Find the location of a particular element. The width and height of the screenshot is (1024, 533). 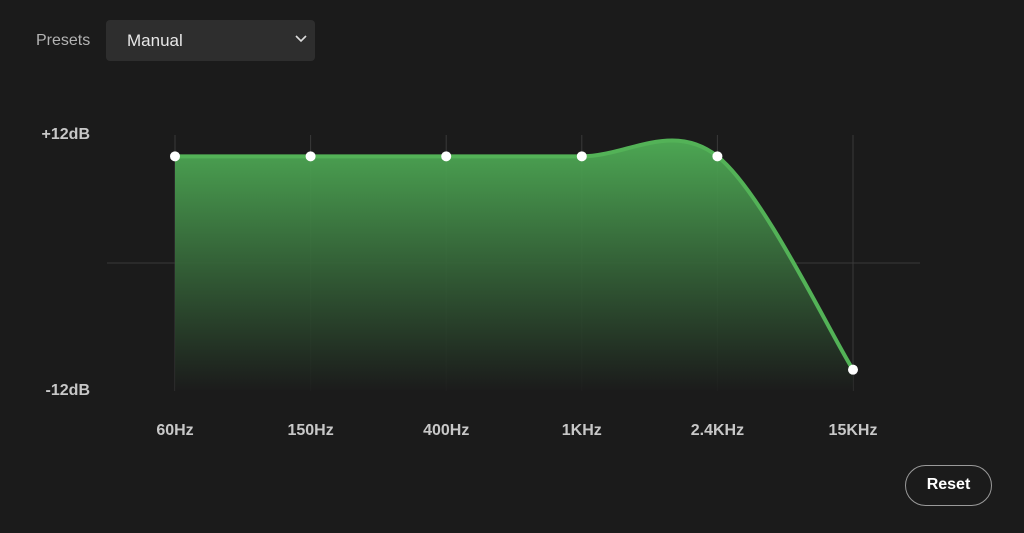

y-tick-label: +12dB is located at coordinates (66, 134).